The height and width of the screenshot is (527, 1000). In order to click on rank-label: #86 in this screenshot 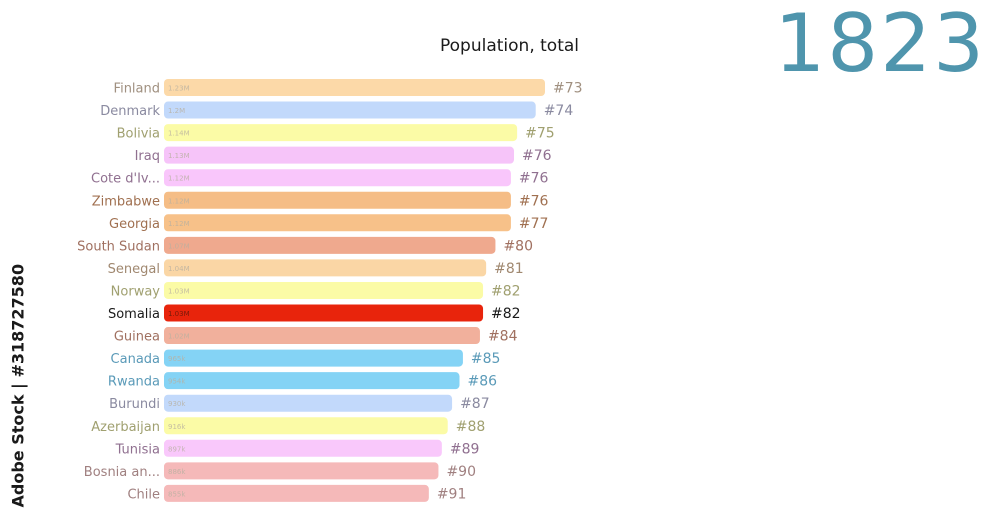, I will do `click(483, 382)`.